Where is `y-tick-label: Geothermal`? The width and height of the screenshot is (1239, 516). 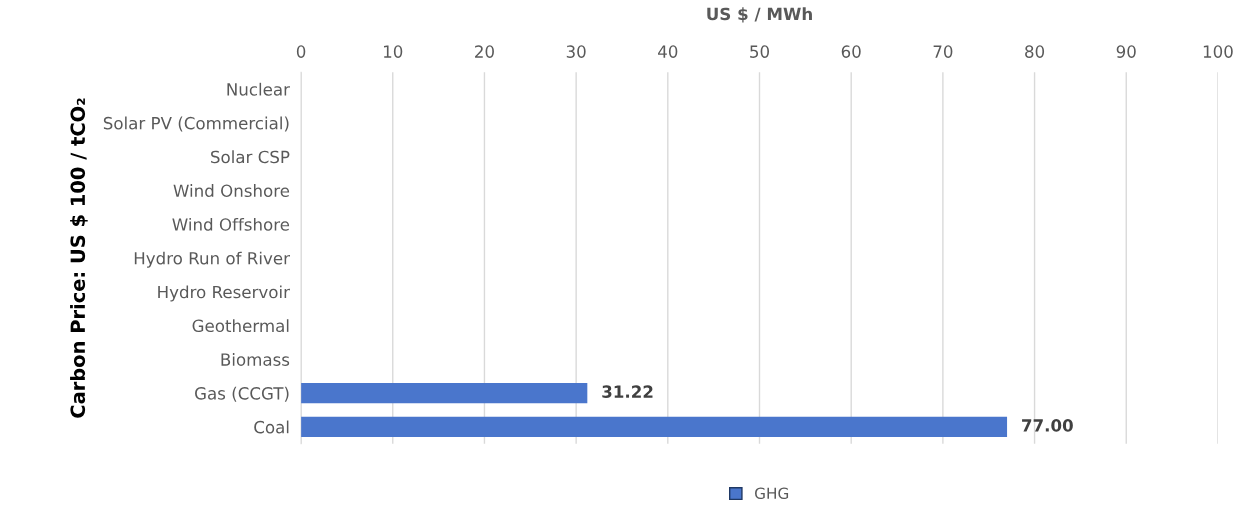
y-tick-label: Geothermal is located at coordinates (240, 326).